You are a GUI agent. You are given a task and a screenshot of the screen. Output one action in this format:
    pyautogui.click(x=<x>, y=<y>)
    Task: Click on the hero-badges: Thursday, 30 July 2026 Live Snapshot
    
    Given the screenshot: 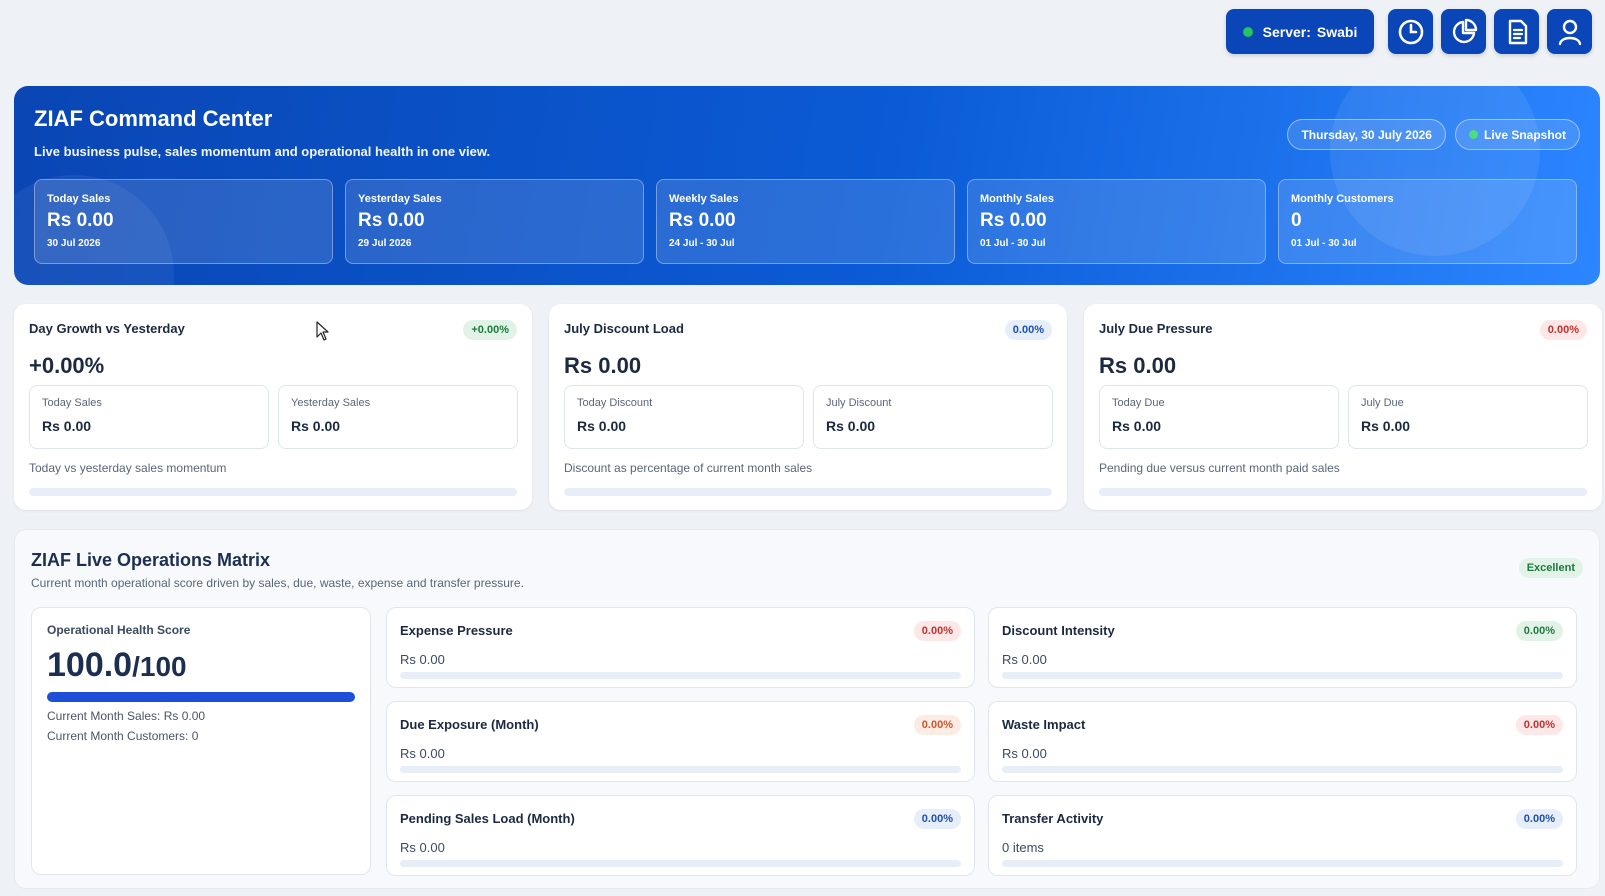 What is the action you would take?
    pyautogui.click(x=1433, y=134)
    